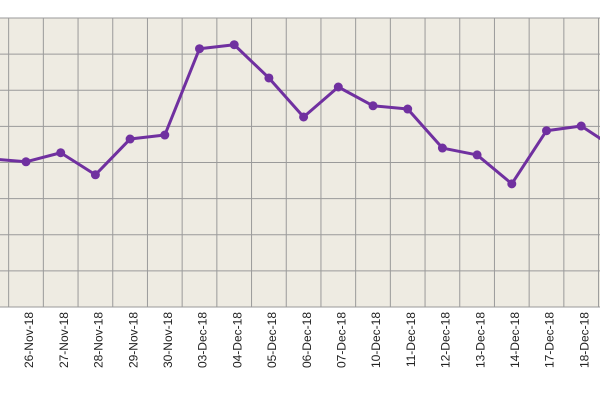 This screenshot has width=600, height=400. Describe the element at coordinates (237, 340) in the screenshot. I see `x-tick-label: 04-Dec-18` at that location.